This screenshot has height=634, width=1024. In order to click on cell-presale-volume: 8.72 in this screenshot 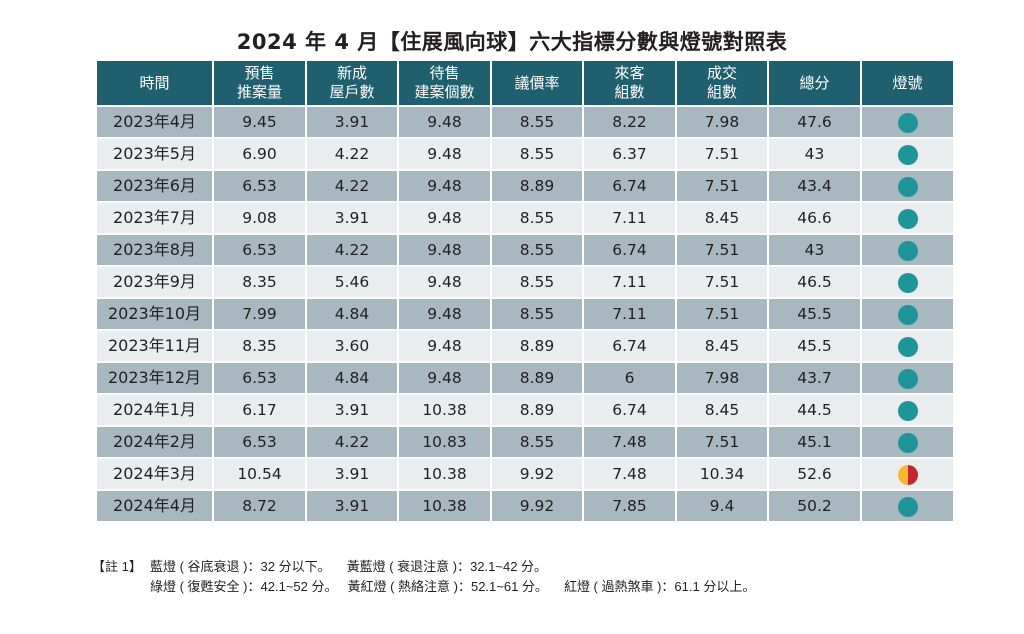, I will do `click(259, 506)`.